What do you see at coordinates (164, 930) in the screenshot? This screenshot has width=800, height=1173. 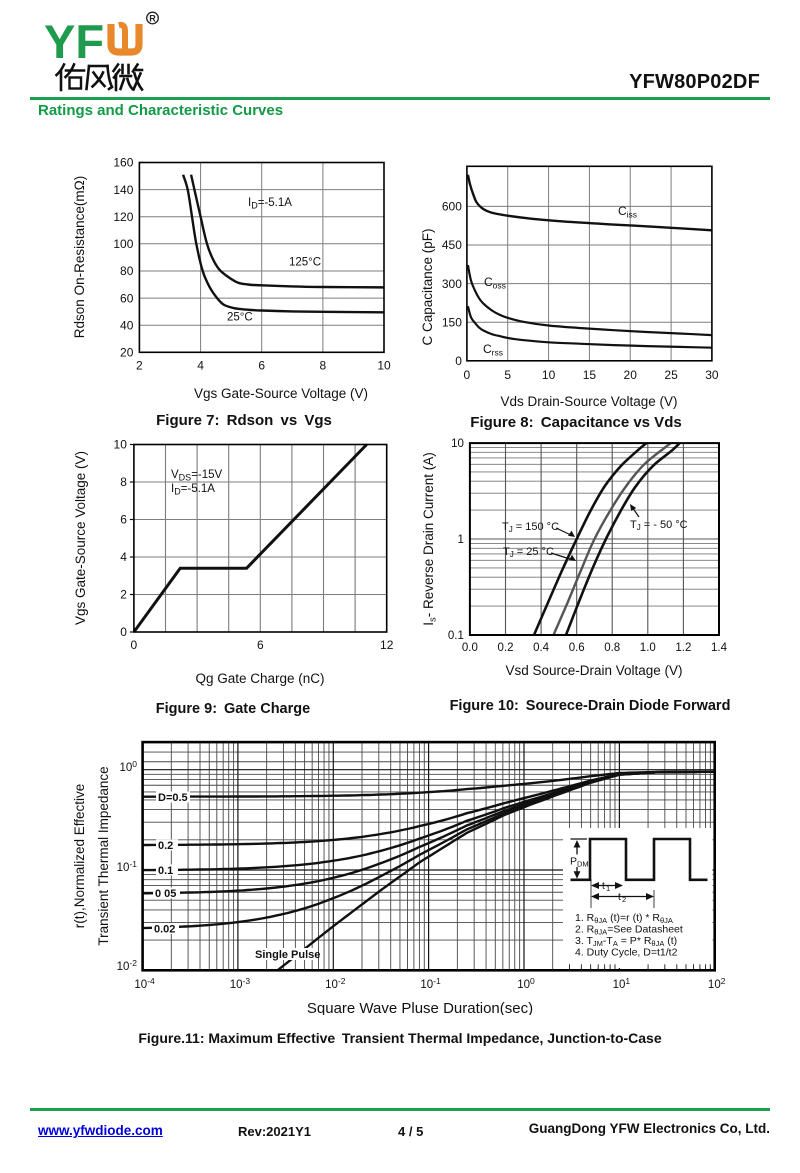 I see `svg-text: 0.02` at bounding box center [164, 930].